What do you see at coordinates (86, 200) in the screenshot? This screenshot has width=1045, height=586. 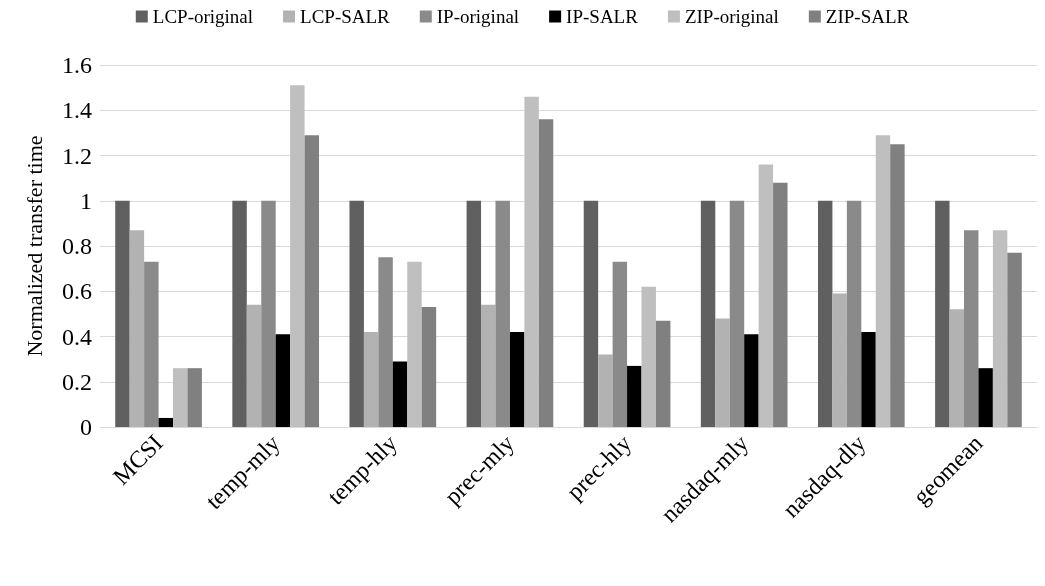 I see `y-tick-label: 1` at bounding box center [86, 200].